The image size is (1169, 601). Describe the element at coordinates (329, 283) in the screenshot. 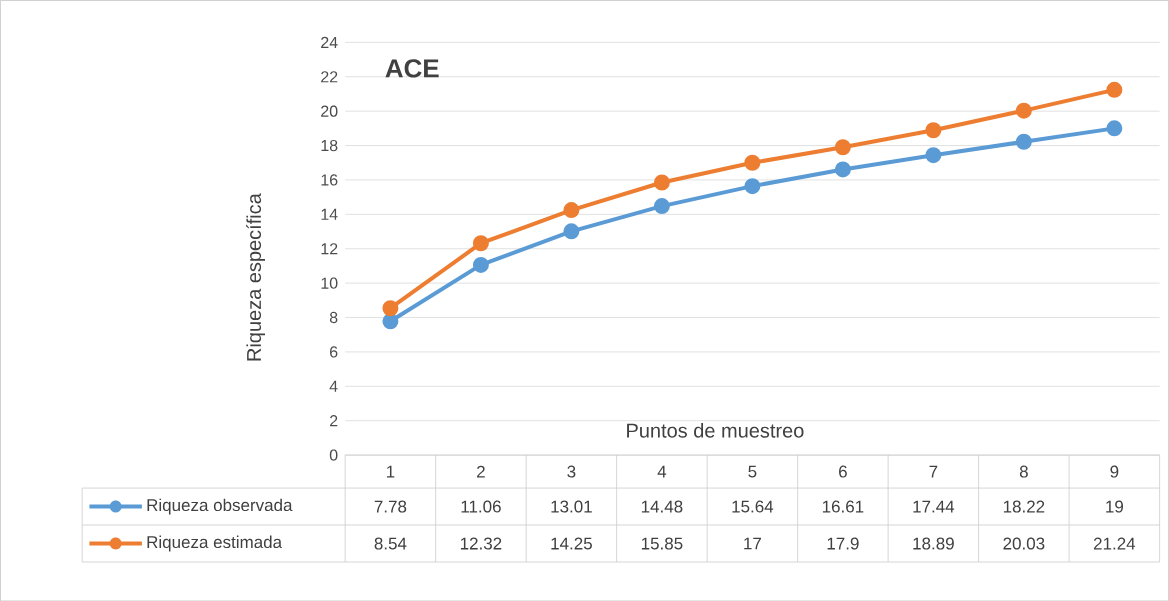

I see `y-tick-label: 10` at that location.